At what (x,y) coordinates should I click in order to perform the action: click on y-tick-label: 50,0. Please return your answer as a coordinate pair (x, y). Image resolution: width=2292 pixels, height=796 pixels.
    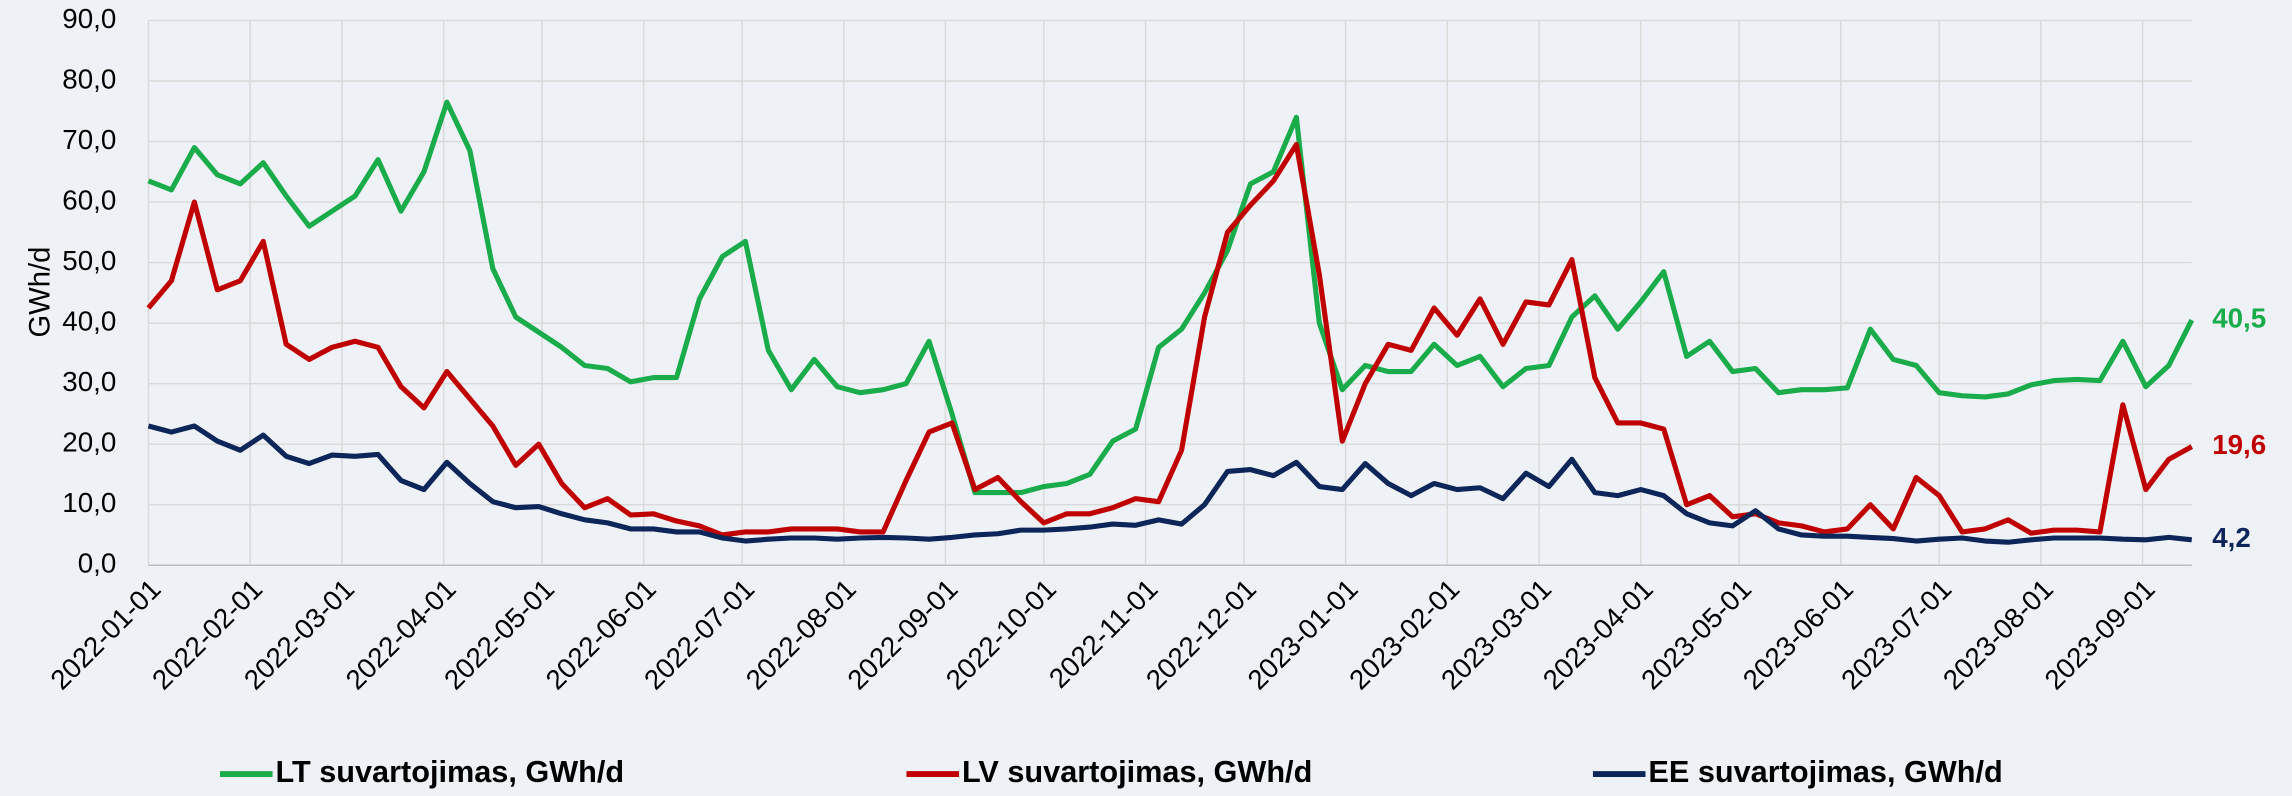
    Looking at the image, I should click on (89, 260).